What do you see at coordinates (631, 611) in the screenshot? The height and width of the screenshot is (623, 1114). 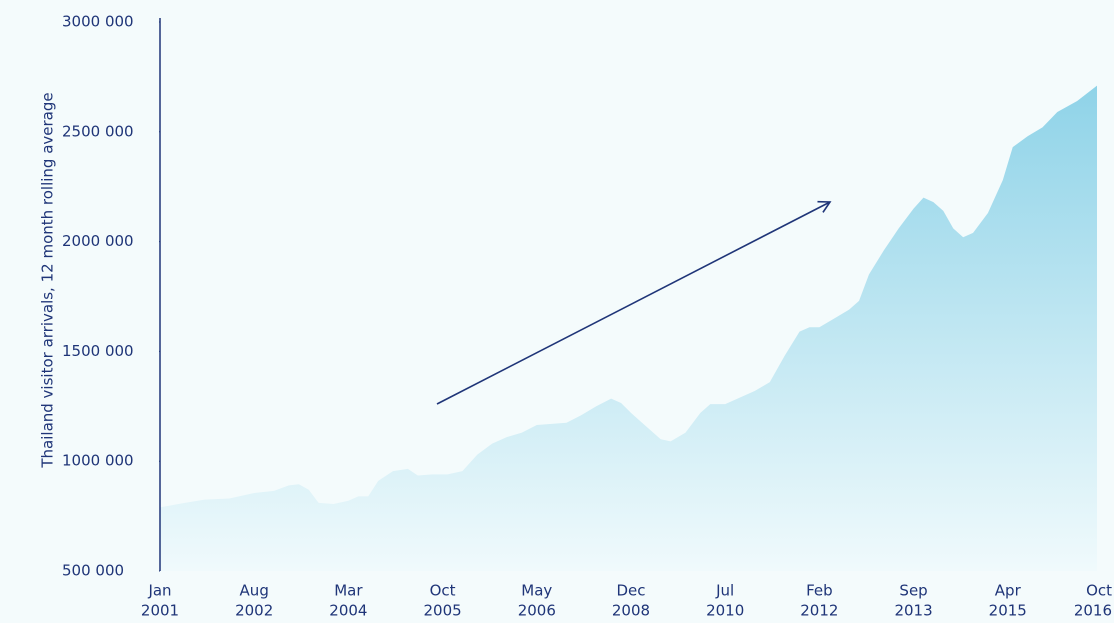 I see `x-tick-label: 2008` at bounding box center [631, 611].